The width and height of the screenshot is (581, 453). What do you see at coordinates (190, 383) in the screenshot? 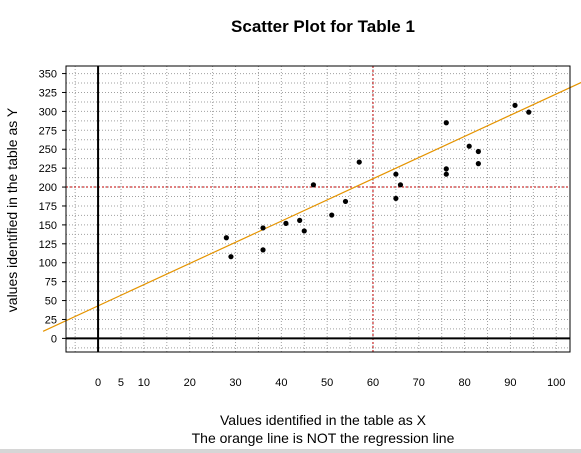
I see `x-tick-label: 20` at bounding box center [190, 383].